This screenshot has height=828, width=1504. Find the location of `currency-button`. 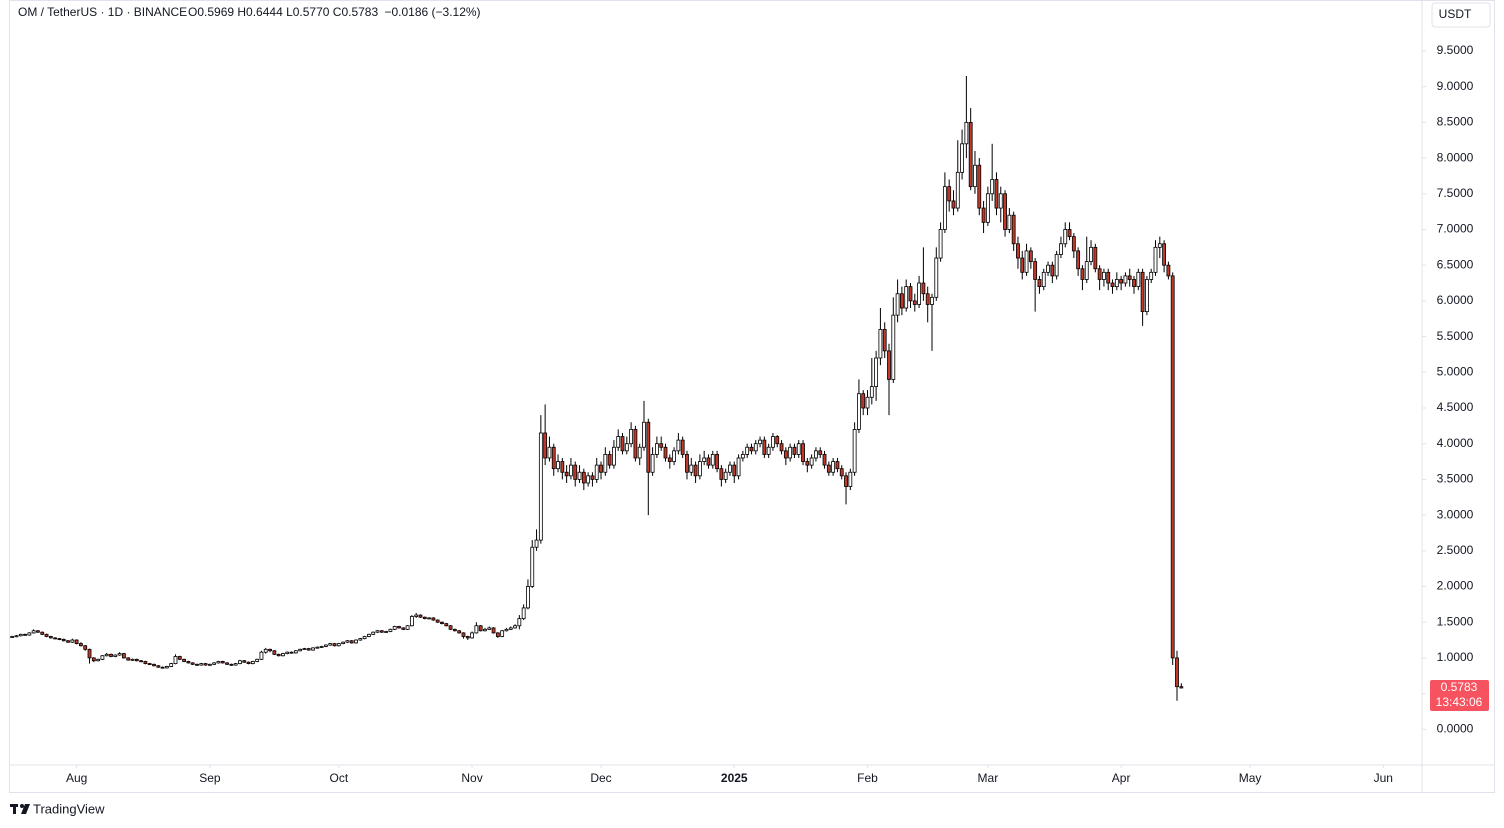

currency-button is located at coordinates (1461, 15).